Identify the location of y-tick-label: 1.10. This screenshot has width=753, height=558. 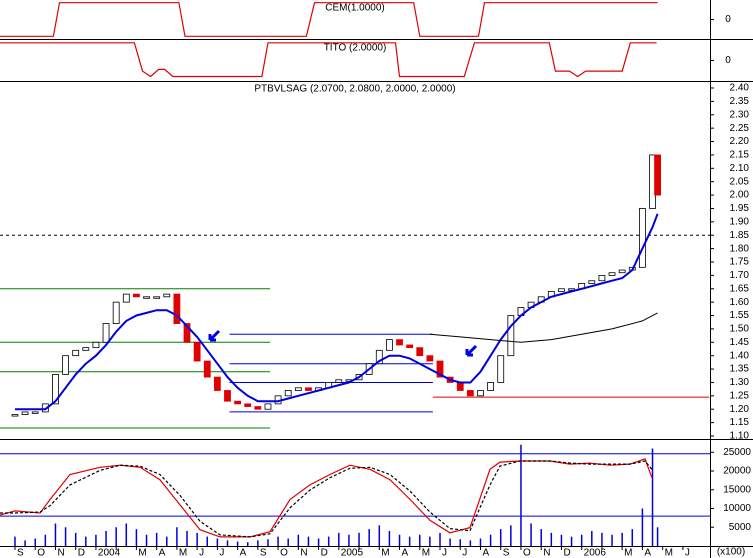
(740, 436).